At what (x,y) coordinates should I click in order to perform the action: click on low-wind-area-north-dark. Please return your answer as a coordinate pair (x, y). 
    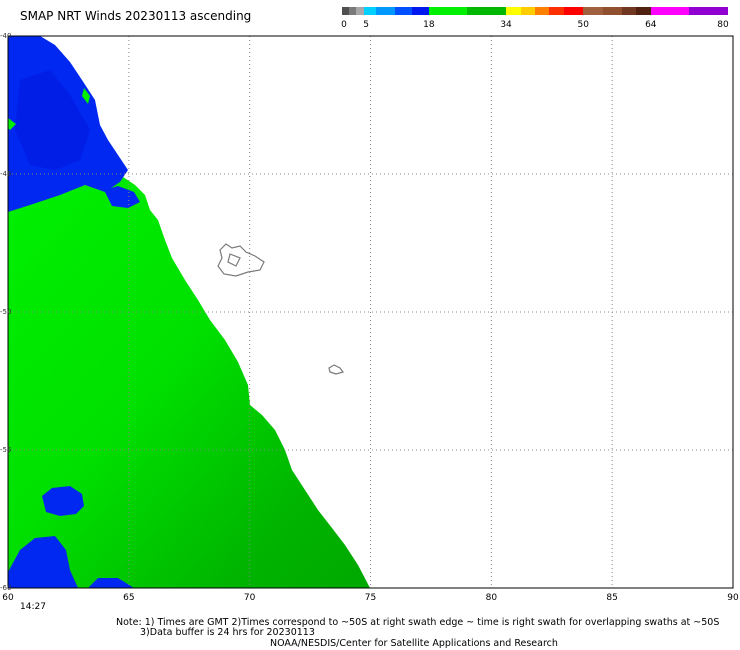
    Looking at the image, I should click on (52, 120).